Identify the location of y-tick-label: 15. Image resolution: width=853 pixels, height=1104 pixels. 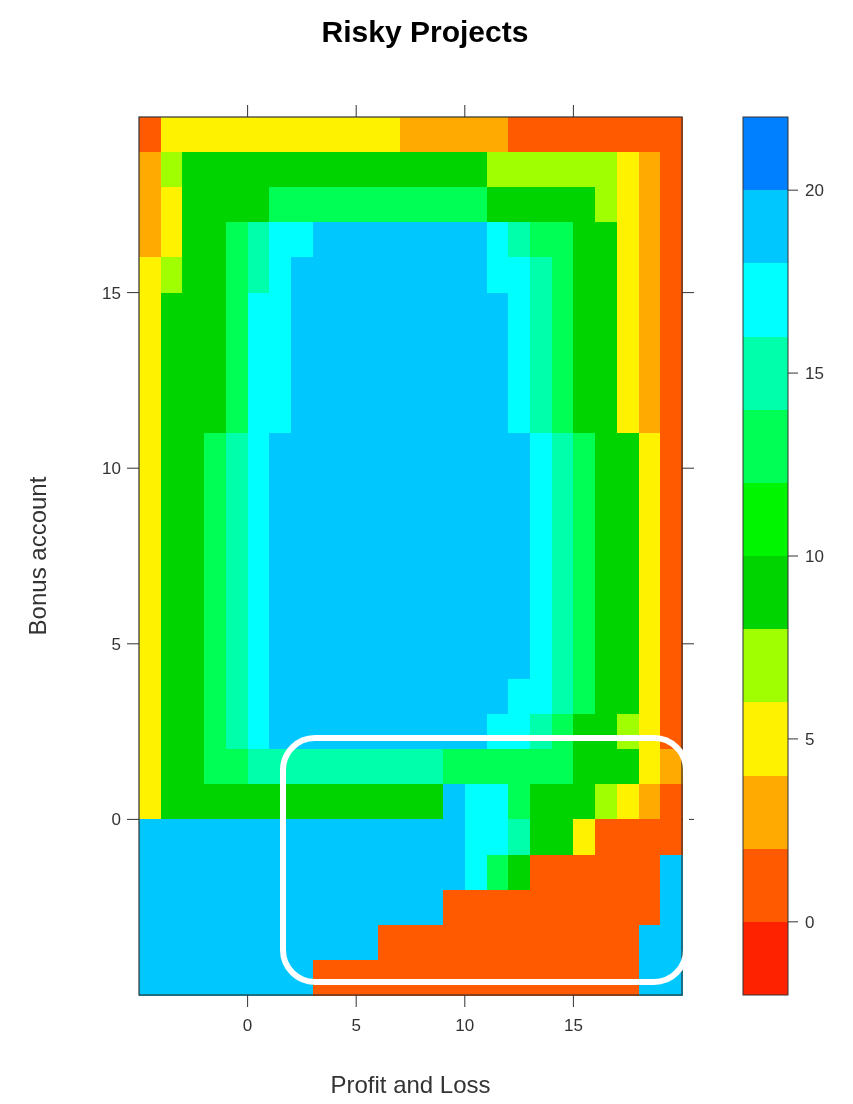
(111, 293).